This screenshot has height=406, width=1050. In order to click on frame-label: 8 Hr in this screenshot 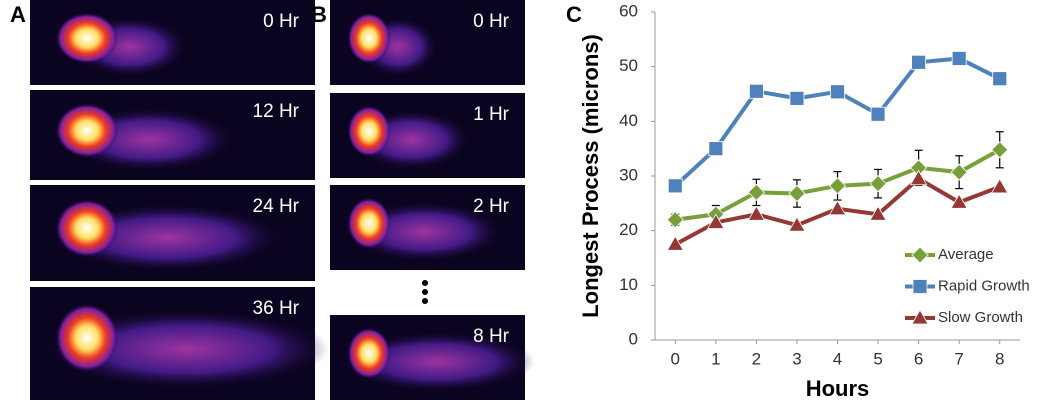, I will do `click(491, 336)`.